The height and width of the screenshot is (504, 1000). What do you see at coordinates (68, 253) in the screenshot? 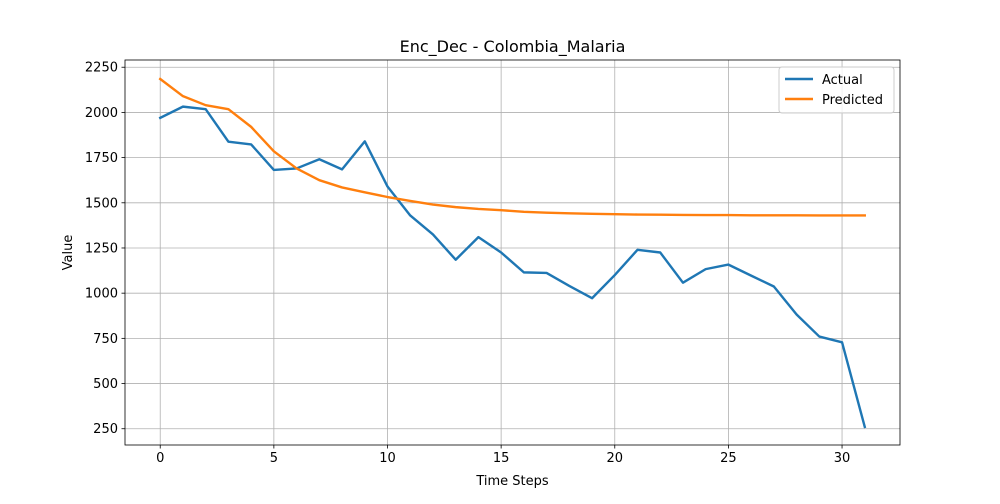
I see `y-axis-label: Value` at bounding box center [68, 253].